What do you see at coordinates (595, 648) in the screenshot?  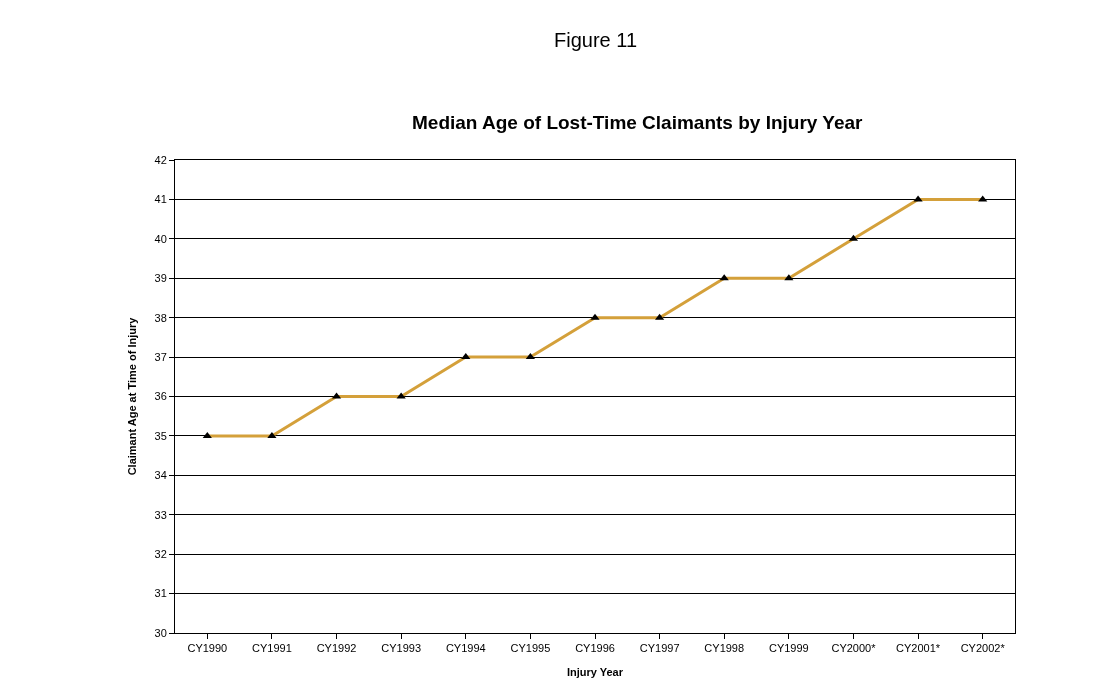 I see `x-tick-label: CY1996` at bounding box center [595, 648].